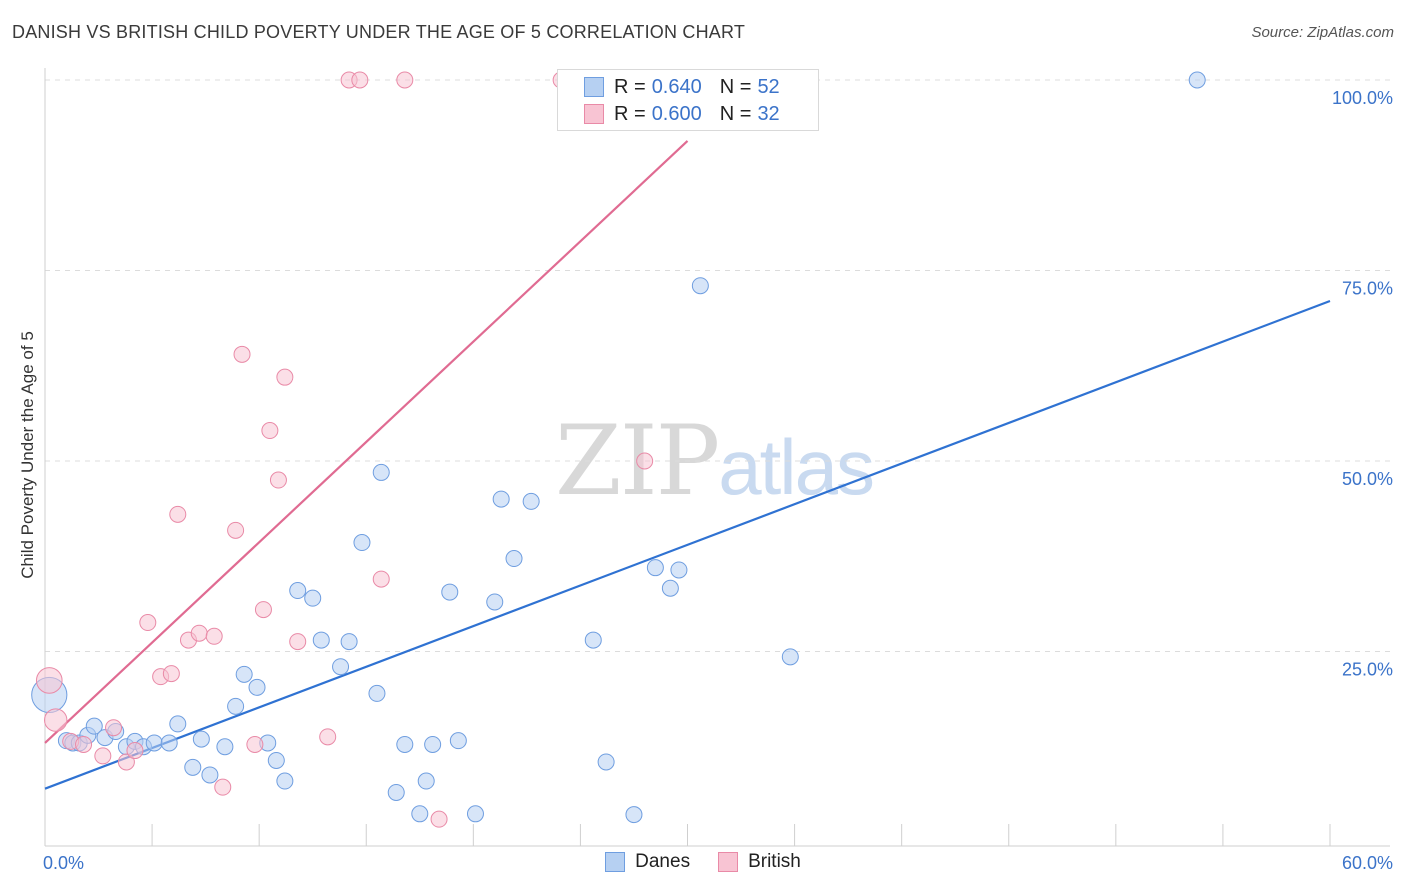 This screenshot has width=1406, height=892. I want to click on legend-label-danes: Danes, so click(663, 861).